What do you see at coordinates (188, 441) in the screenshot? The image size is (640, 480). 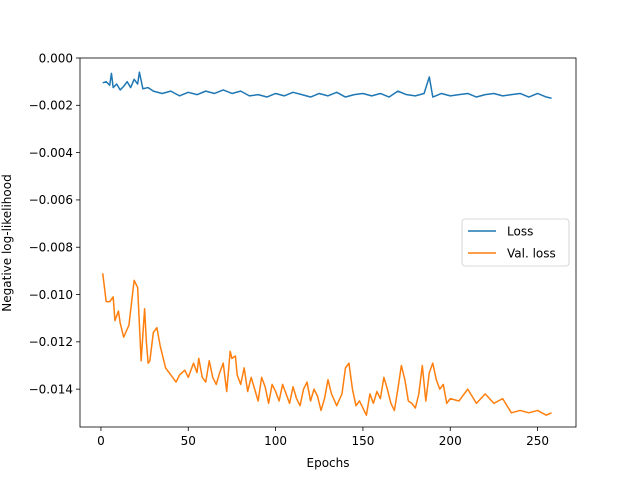 I see `x-tick-label: 50` at bounding box center [188, 441].